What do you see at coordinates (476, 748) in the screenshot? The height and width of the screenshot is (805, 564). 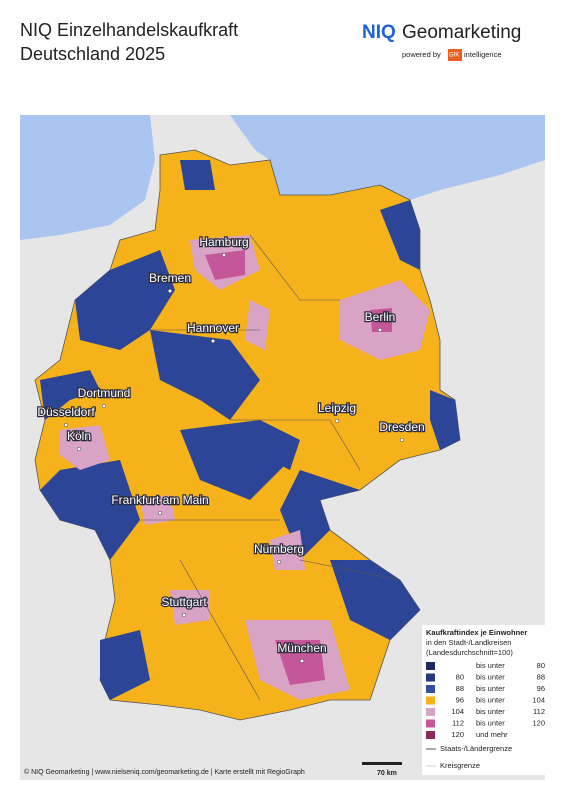 I see `legend-border: Staats-/Ländergrenze` at bounding box center [476, 748].